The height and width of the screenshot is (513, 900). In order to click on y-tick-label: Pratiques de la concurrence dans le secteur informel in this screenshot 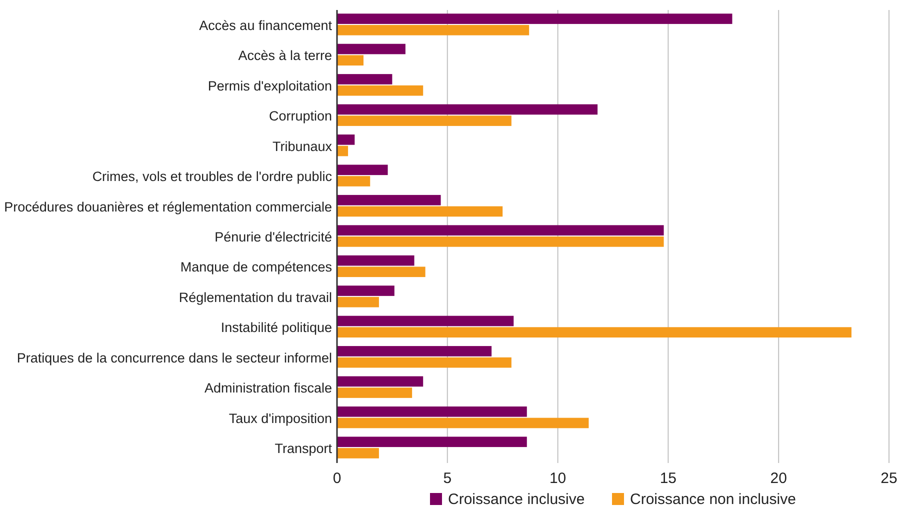, I will do `click(174, 358)`.